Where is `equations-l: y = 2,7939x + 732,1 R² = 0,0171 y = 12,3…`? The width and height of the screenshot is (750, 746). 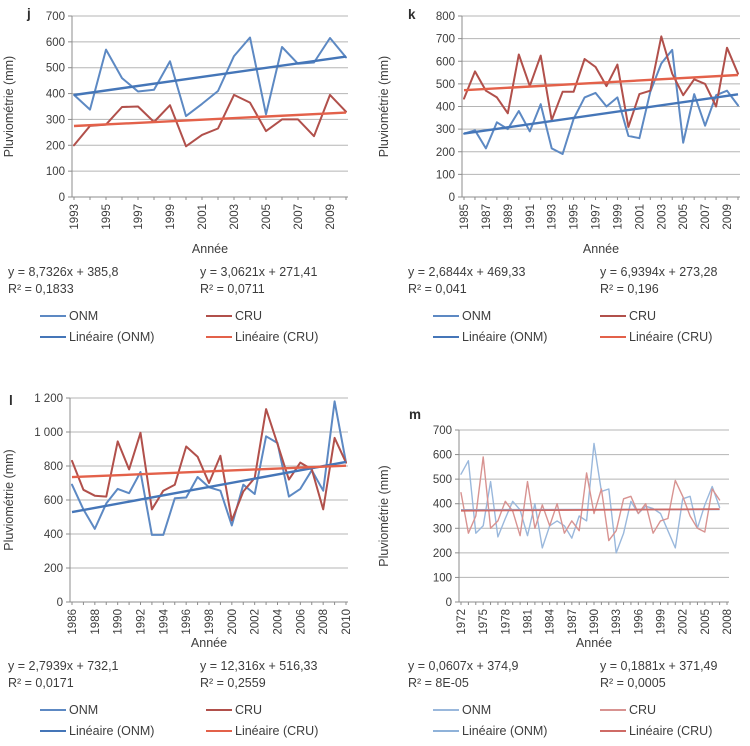 equations-l: y = 2,7939x + 732,1 R² = 0,0171 y = 12,3… is located at coordinates (187, 675).